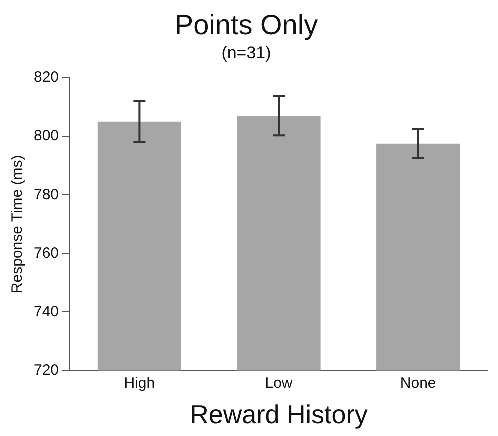 The image size is (498, 436). What do you see at coordinates (418, 383) in the screenshot?
I see `x-tick-label: None` at bounding box center [418, 383].